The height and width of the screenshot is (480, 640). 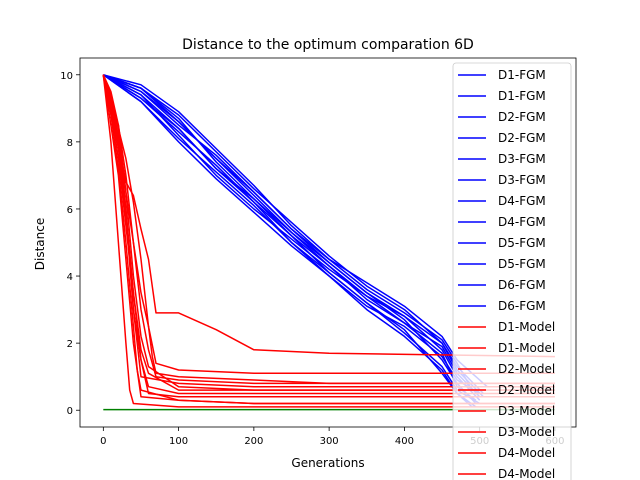 I want to click on y-tick-label: 2, so click(x=70, y=344).